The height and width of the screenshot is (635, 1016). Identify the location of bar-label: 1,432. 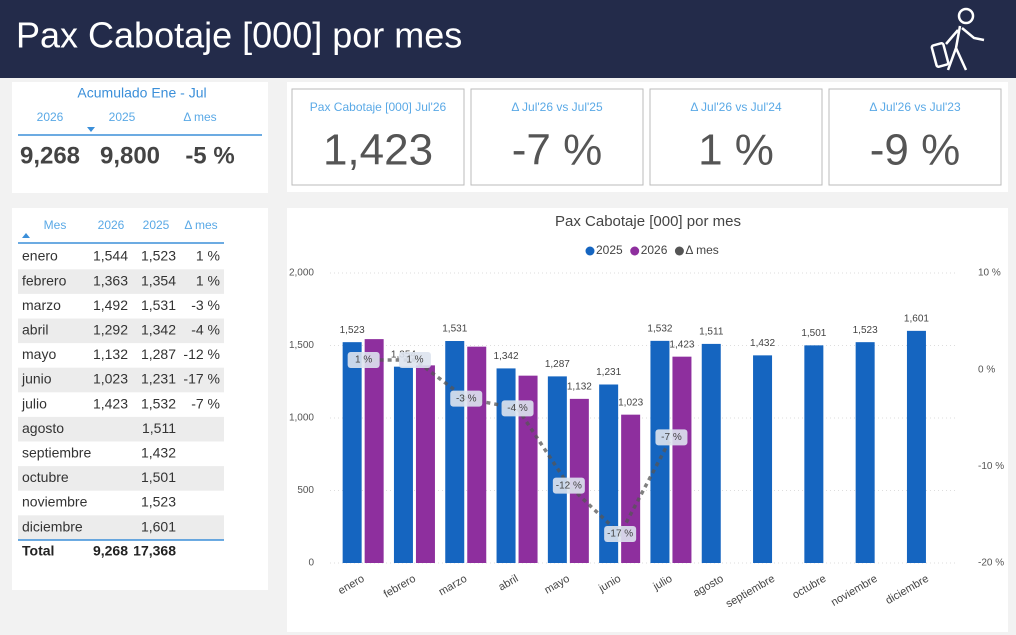
(762, 343).